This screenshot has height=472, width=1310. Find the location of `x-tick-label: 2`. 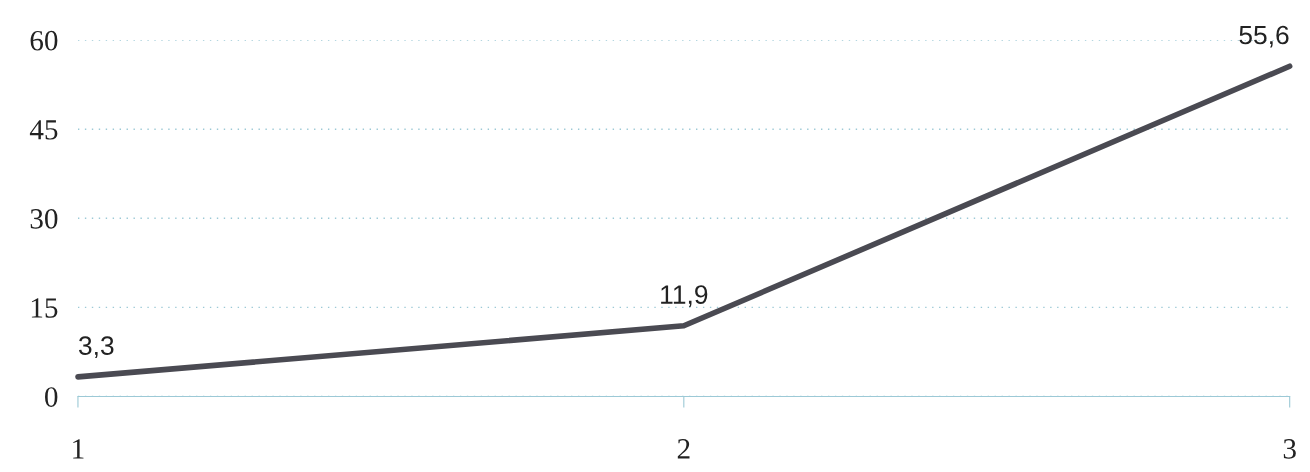

x-tick-label: 2 is located at coordinates (683, 449).